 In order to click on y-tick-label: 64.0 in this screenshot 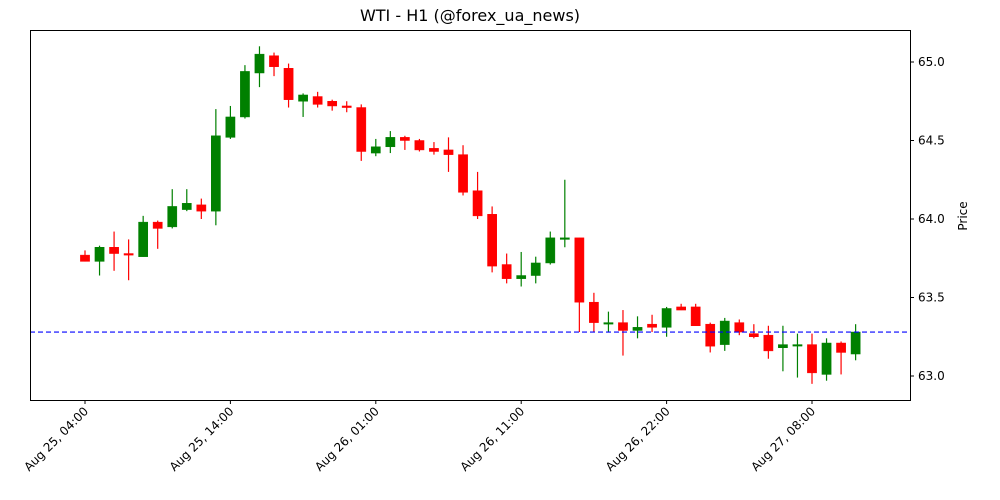, I will do `click(931, 219)`.